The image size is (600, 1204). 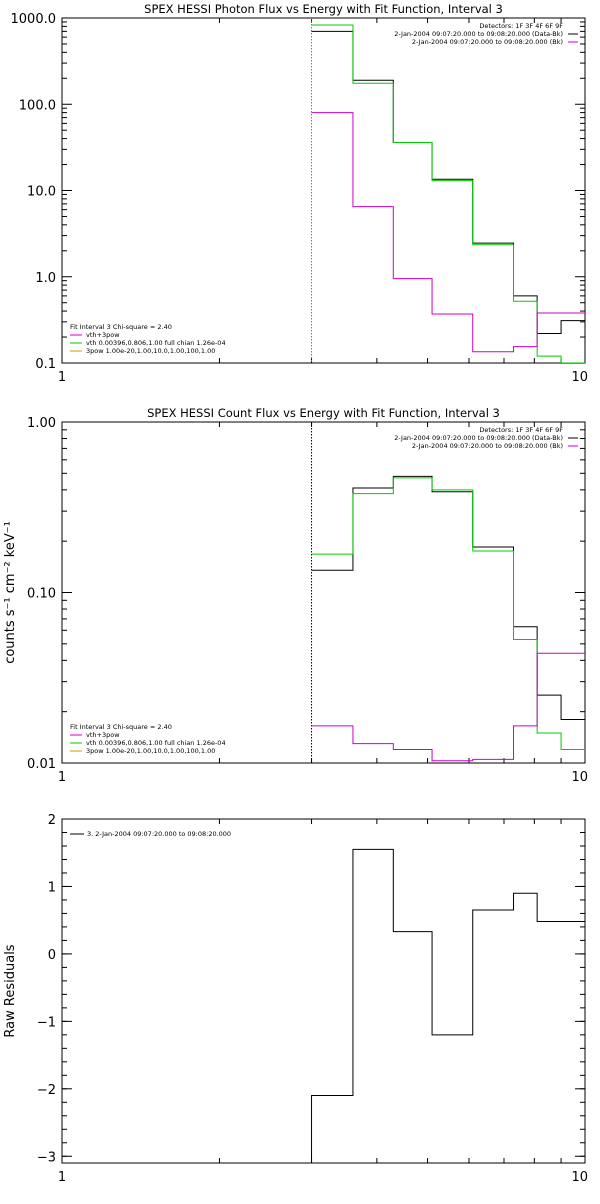 What do you see at coordinates (52, 955) in the screenshot?
I see `y-tick-label: 0` at bounding box center [52, 955].